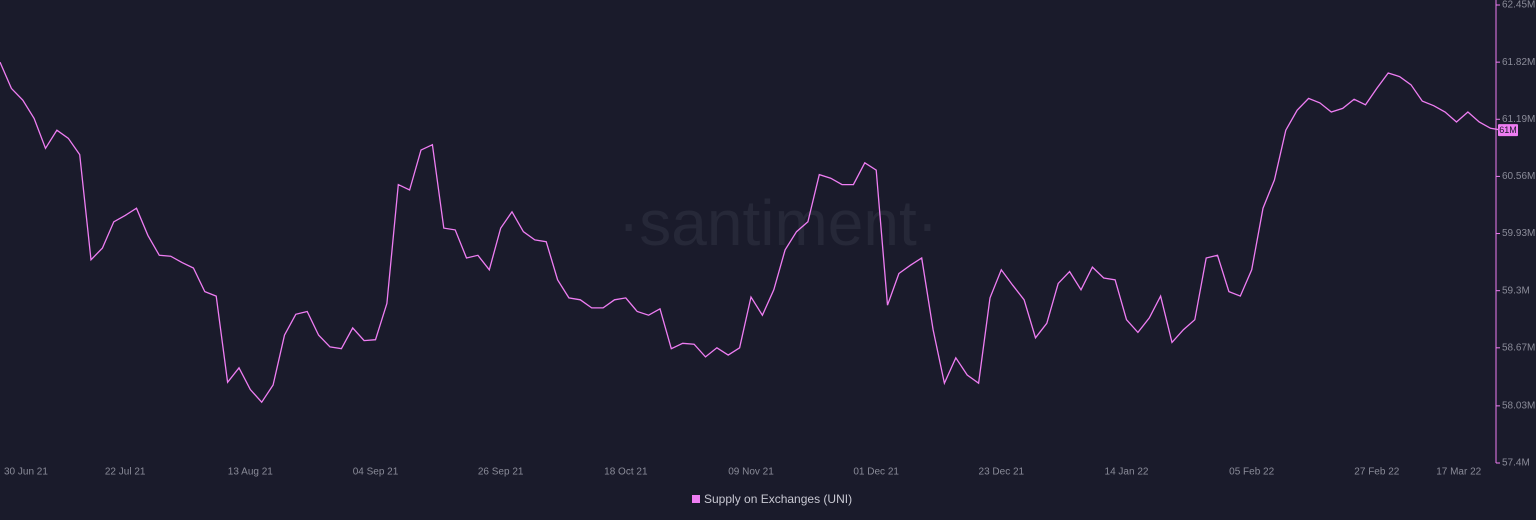 The width and height of the screenshot is (1536, 520). I want to click on y-tick-label: 60.56M, so click(1518, 176).